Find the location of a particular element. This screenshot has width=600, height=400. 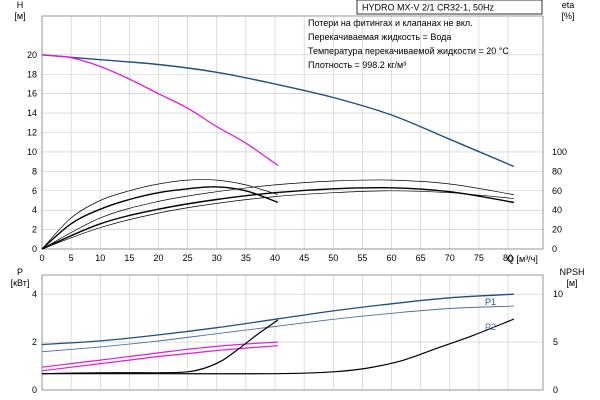

series-power-p1 is located at coordinates (277, 319).